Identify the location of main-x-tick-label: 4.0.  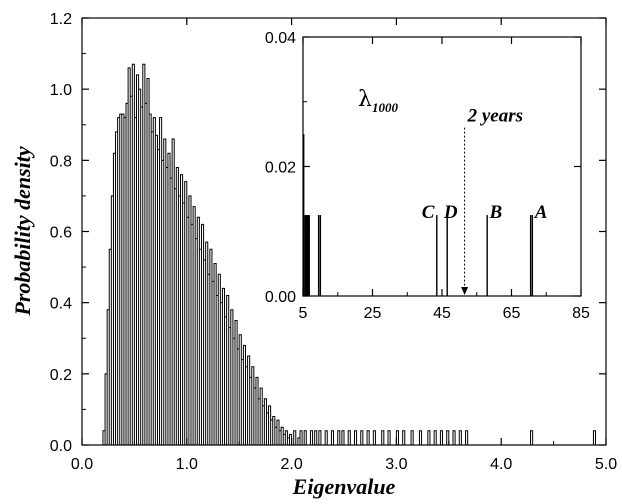
(501, 464).